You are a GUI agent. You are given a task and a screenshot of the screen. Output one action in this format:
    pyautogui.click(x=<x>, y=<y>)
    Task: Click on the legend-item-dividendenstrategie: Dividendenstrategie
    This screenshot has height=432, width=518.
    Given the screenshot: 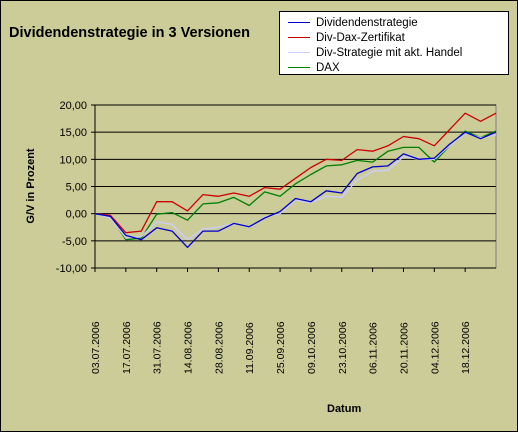 What is the action you would take?
    pyautogui.click(x=394, y=22)
    